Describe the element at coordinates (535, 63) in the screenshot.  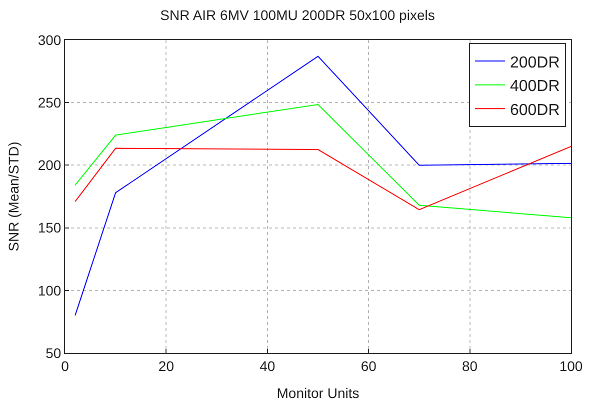
I see `legend-label: 200DR` at that location.